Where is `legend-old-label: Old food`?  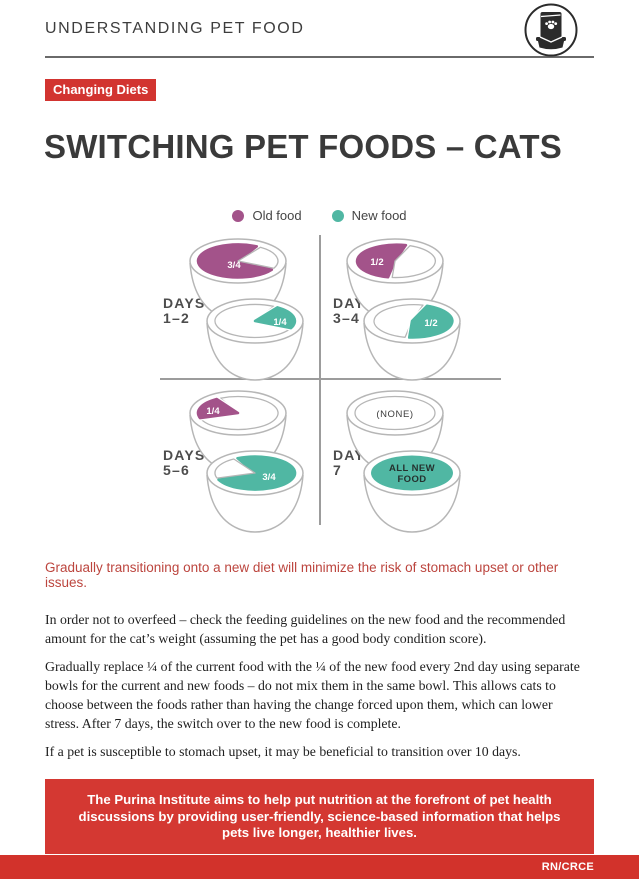
legend-old-label: Old food is located at coordinates (277, 215).